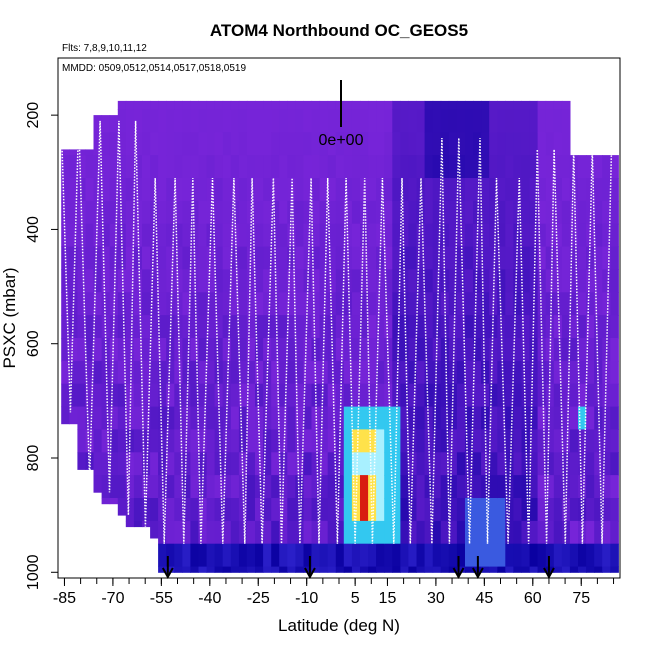 The width and height of the screenshot is (650, 650). Describe the element at coordinates (458, 573) in the screenshot. I see `arrow-head` at that location.